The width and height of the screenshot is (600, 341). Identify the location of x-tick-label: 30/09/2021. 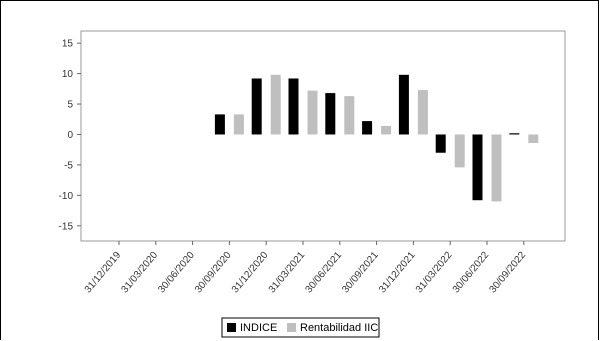
(360, 273).